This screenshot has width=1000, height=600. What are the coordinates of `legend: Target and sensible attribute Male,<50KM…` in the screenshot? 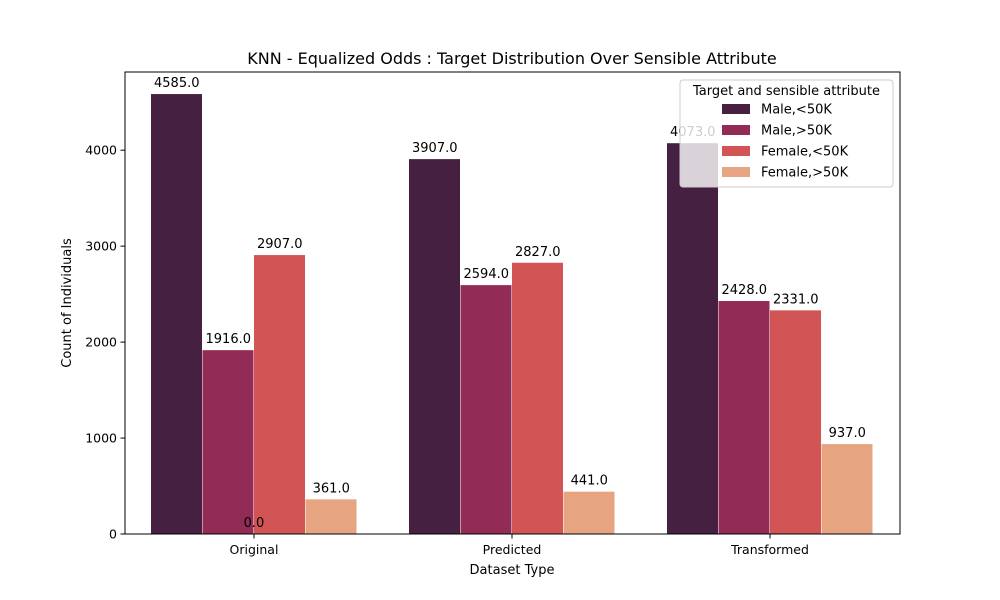 It's located at (786, 133).